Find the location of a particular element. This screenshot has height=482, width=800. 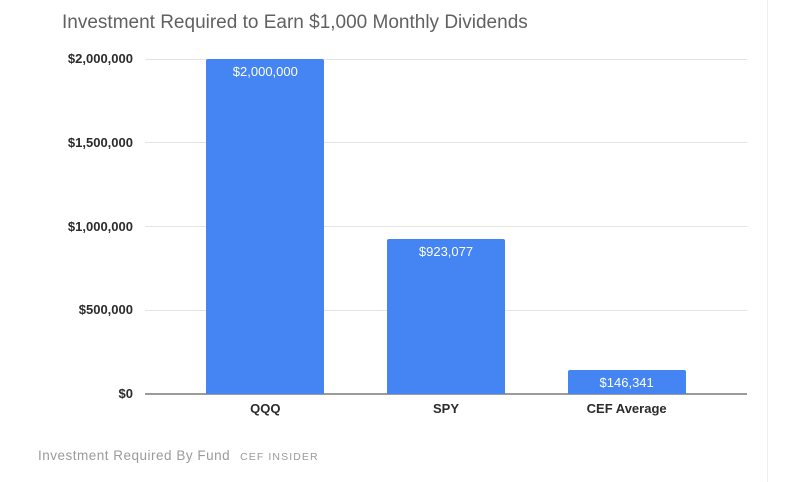

x-axis-category-label: CEF Average is located at coordinates (626, 408).